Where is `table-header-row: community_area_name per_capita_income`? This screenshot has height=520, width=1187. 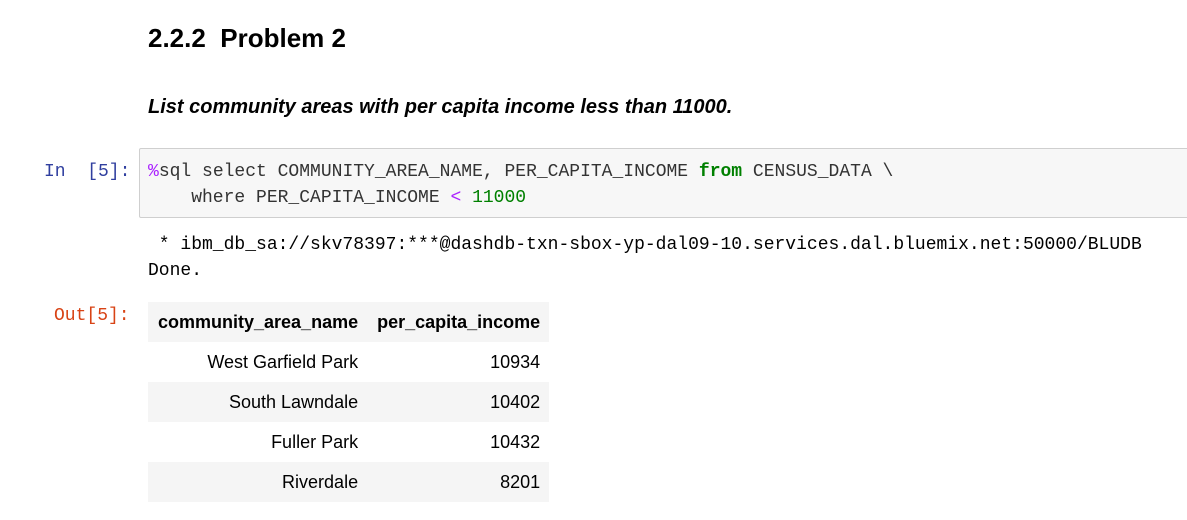
table-header-row: community_area_name per_capita_income is located at coordinates (349, 322).